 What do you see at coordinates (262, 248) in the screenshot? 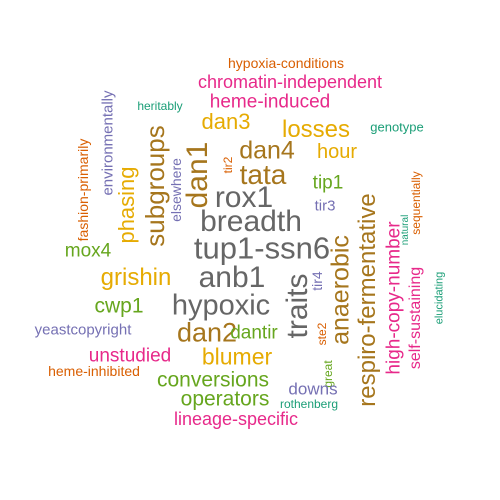
I see `word-tup1-ssn6: tup1-ssn6` at bounding box center [262, 248].